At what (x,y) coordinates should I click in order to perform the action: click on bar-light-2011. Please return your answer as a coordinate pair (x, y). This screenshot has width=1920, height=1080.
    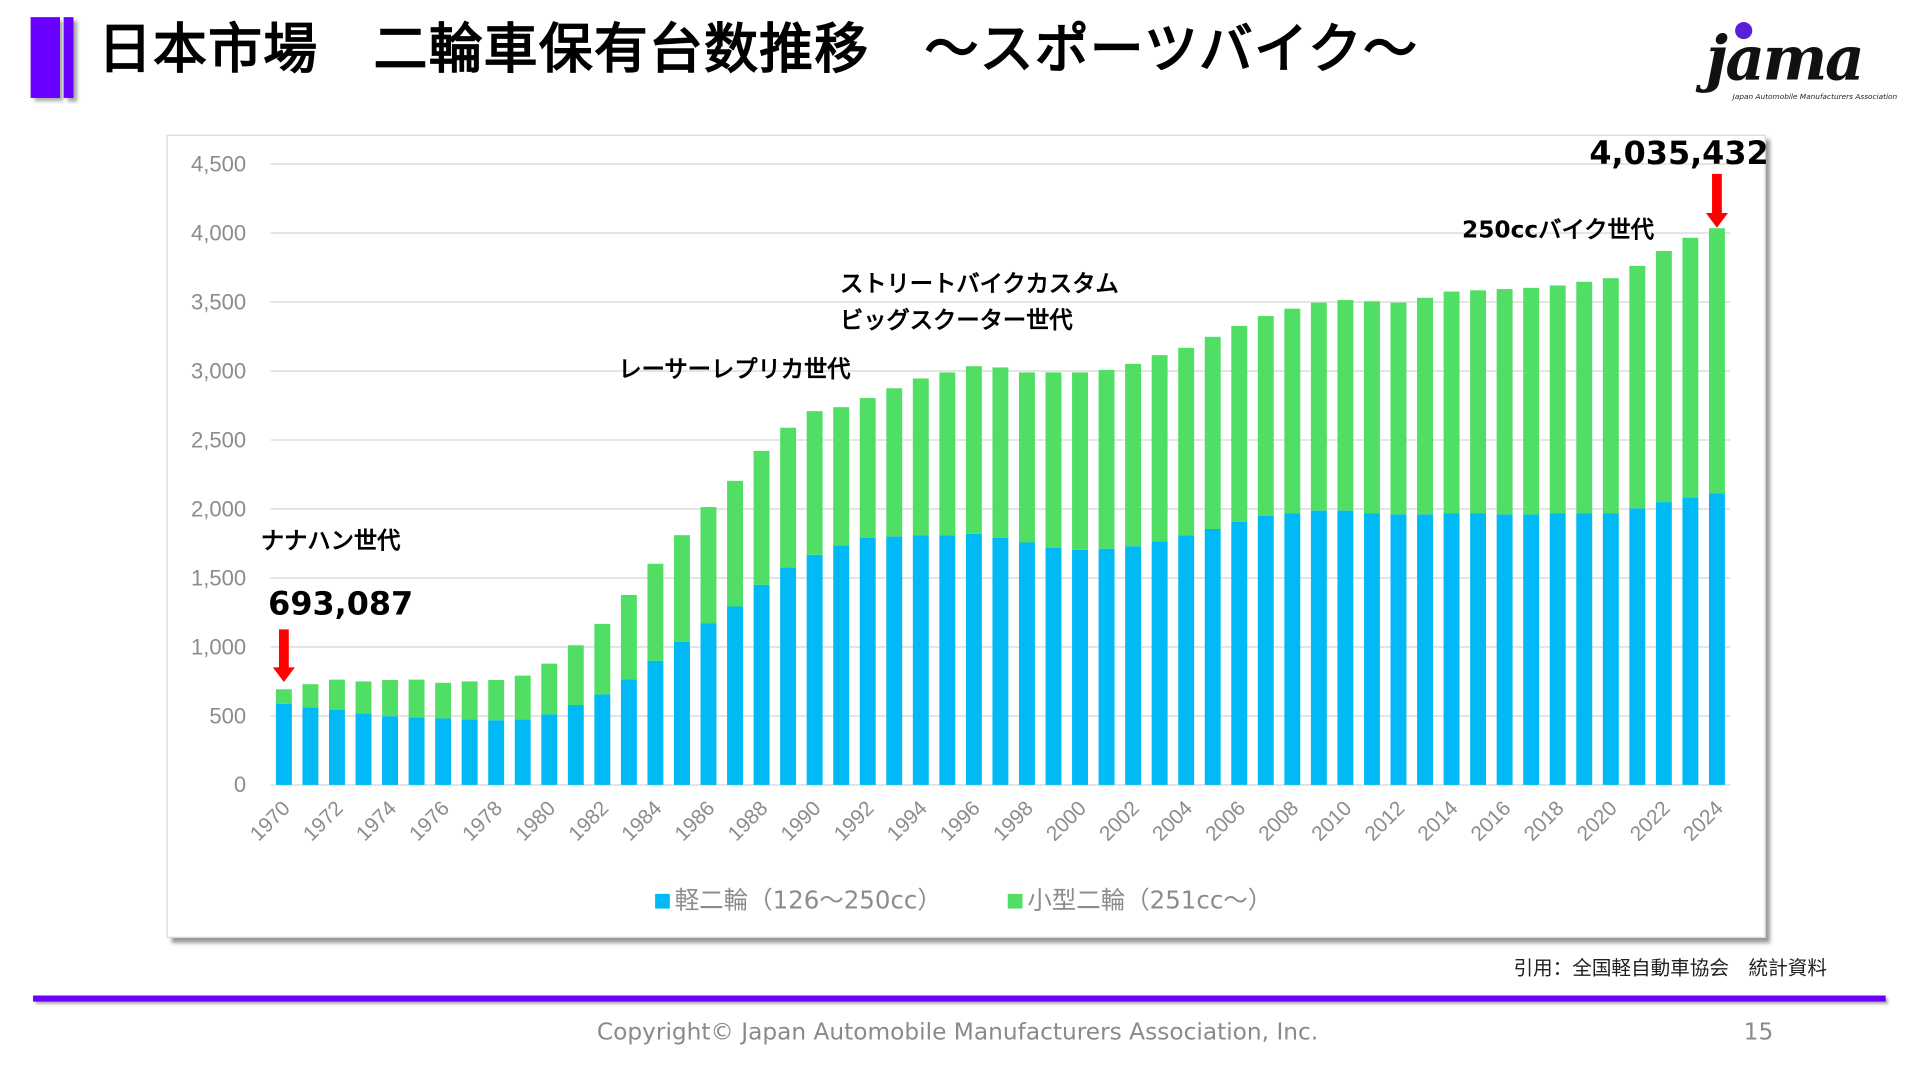
    Looking at the image, I should click on (1371, 649).